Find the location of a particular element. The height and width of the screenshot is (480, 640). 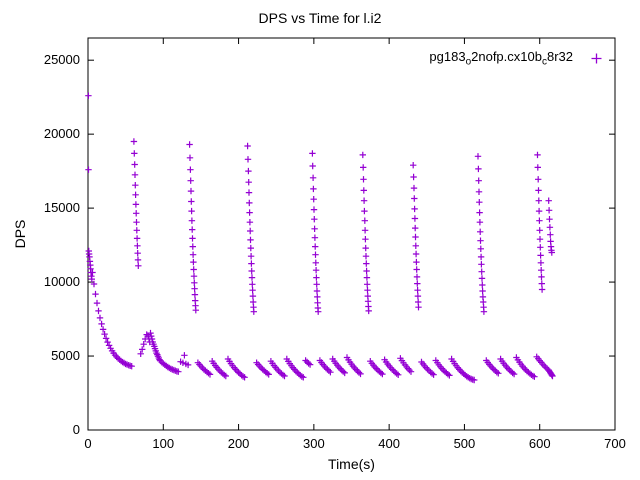

x-tick-label: 500 is located at coordinates (465, 443).